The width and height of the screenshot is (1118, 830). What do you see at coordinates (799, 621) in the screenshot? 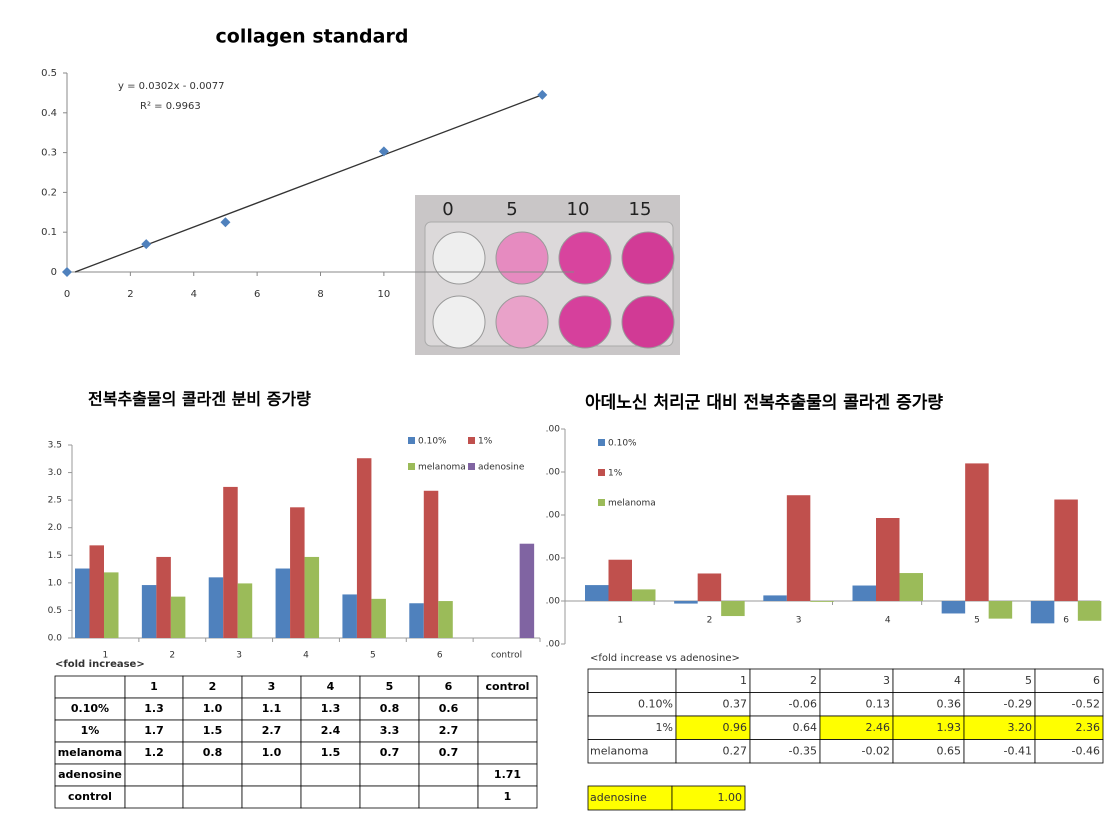
I see `x-tick-label: 3` at bounding box center [799, 621].